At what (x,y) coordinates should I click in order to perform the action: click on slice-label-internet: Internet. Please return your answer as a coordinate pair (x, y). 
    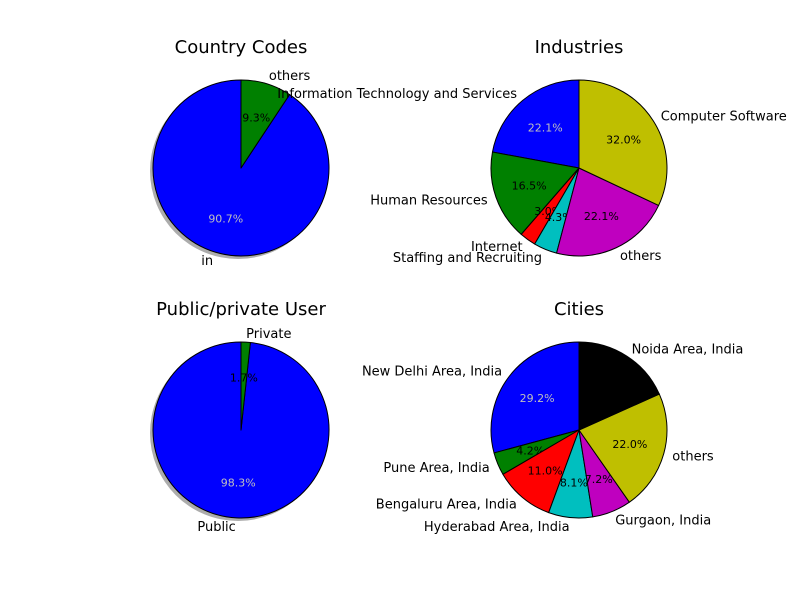
    Looking at the image, I should click on (497, 247).